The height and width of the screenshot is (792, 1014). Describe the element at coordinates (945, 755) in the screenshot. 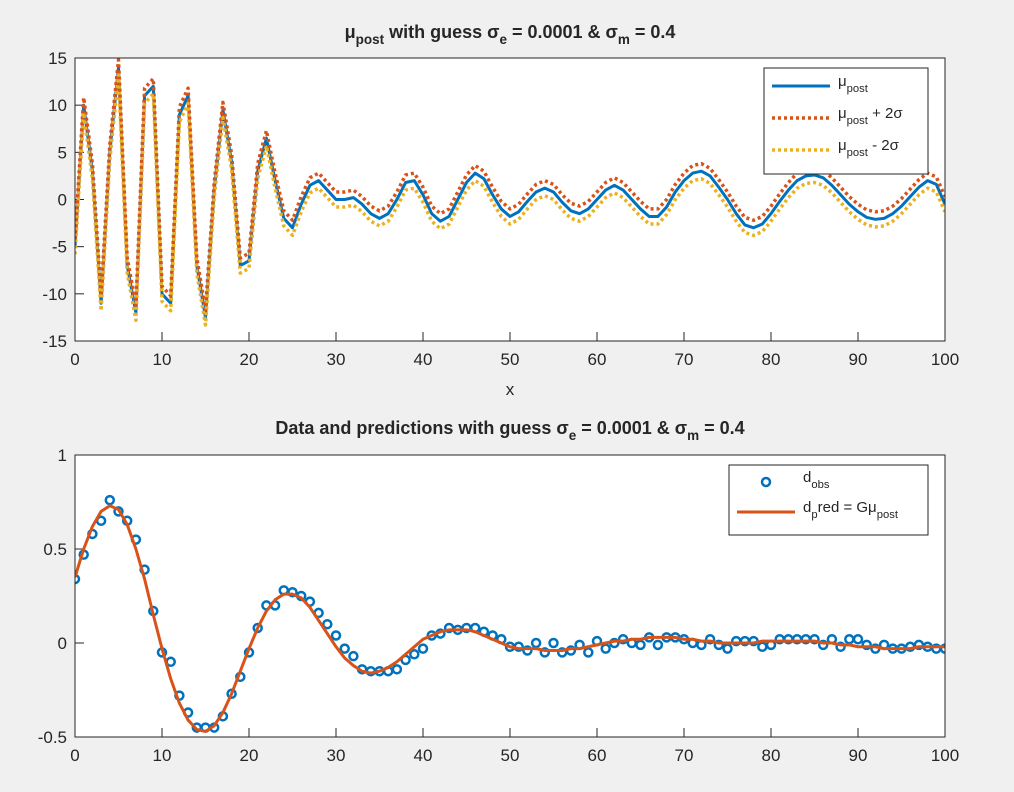

I see `x-tick-label: 100` at that location.